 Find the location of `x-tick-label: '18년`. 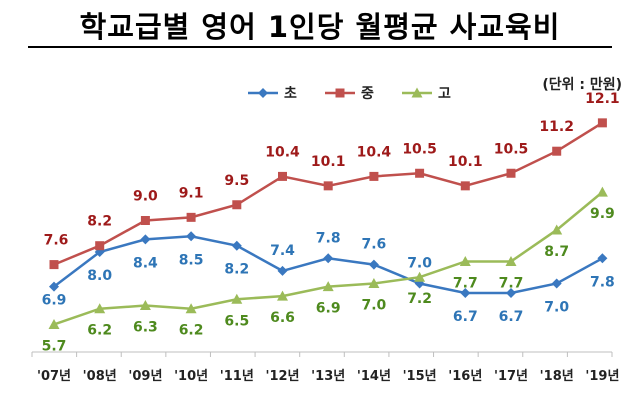

x-tick-label: '18년 is located at coordinates (557, 376).